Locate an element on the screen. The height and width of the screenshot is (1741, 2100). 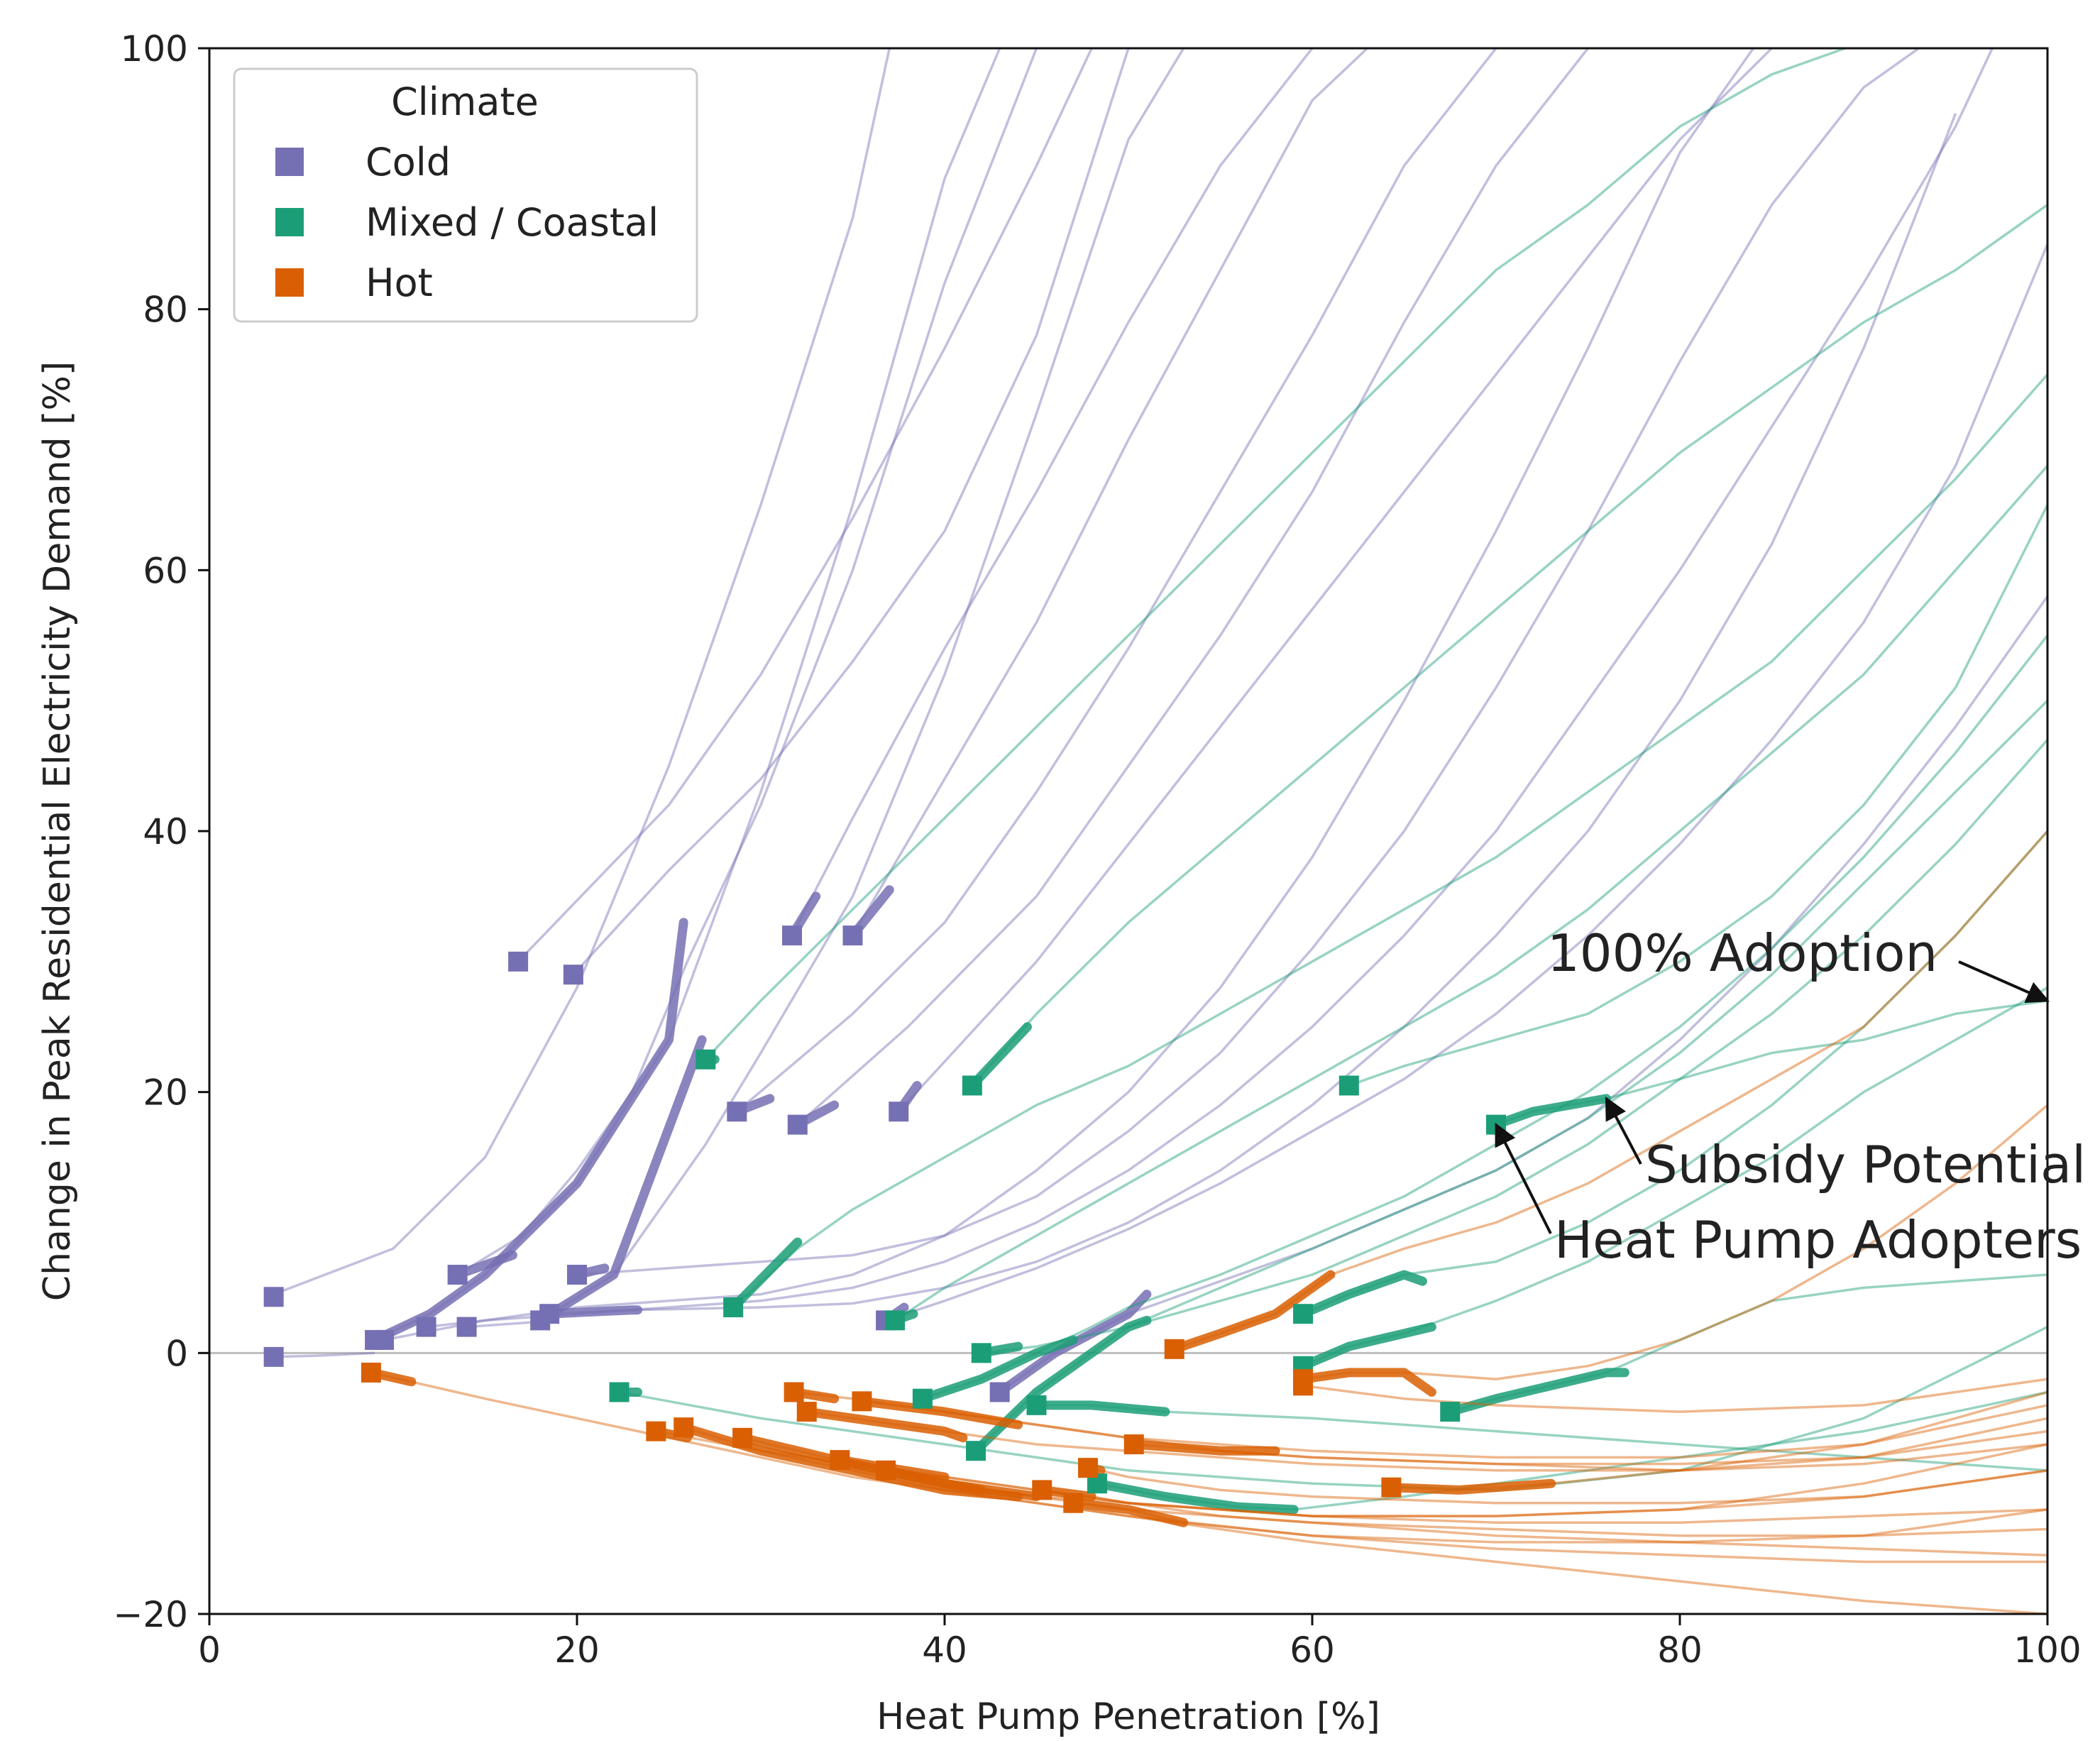
legend: Climate Cold Mixed / Coastal Hot is located at coordinates (466, 195).